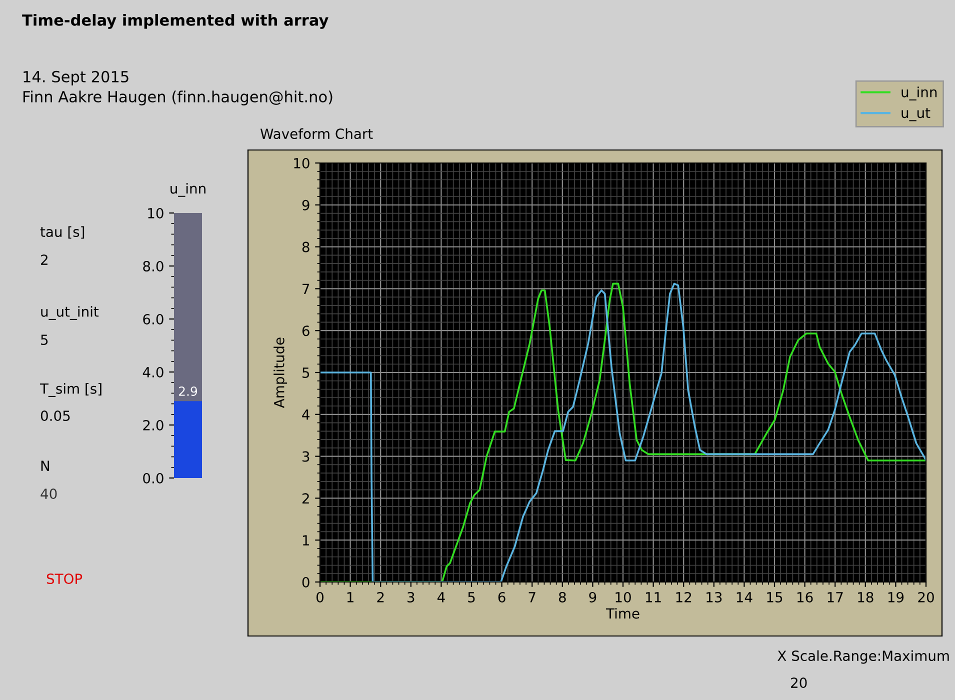 The image size is (955, 700). Describe the element at coordinates (916, 115) in the screenshot. I see `legend-label: u_ut` at that location.